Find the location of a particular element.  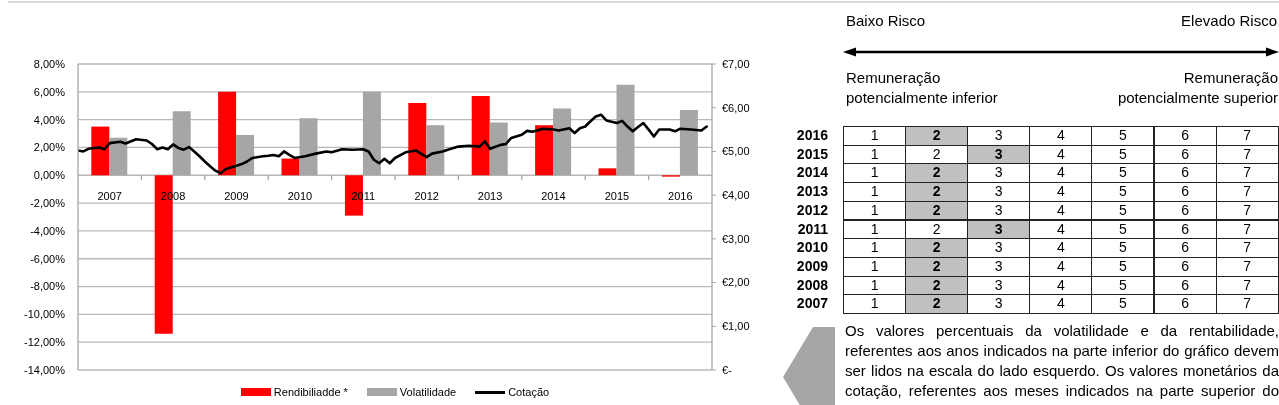

x-tick-label: 2013 is located at coordinates (490, 196).